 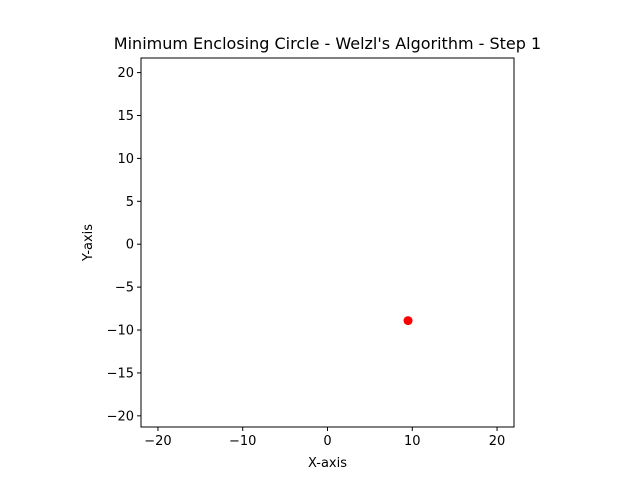 What do you see at coordinates (125, 159) in the screenshot?
I see `y-tick-label: 10` at bounding box center [125, 159].